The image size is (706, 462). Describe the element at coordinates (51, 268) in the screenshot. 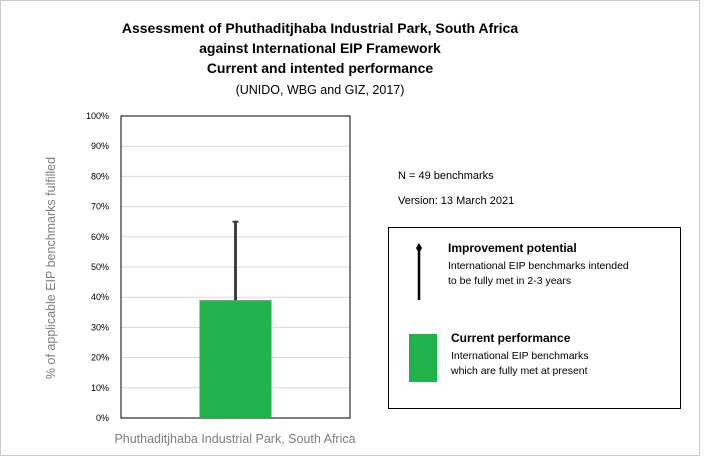

I see `y-axis-label: % of applicable EIP benchmarks fulfilled` at that location.